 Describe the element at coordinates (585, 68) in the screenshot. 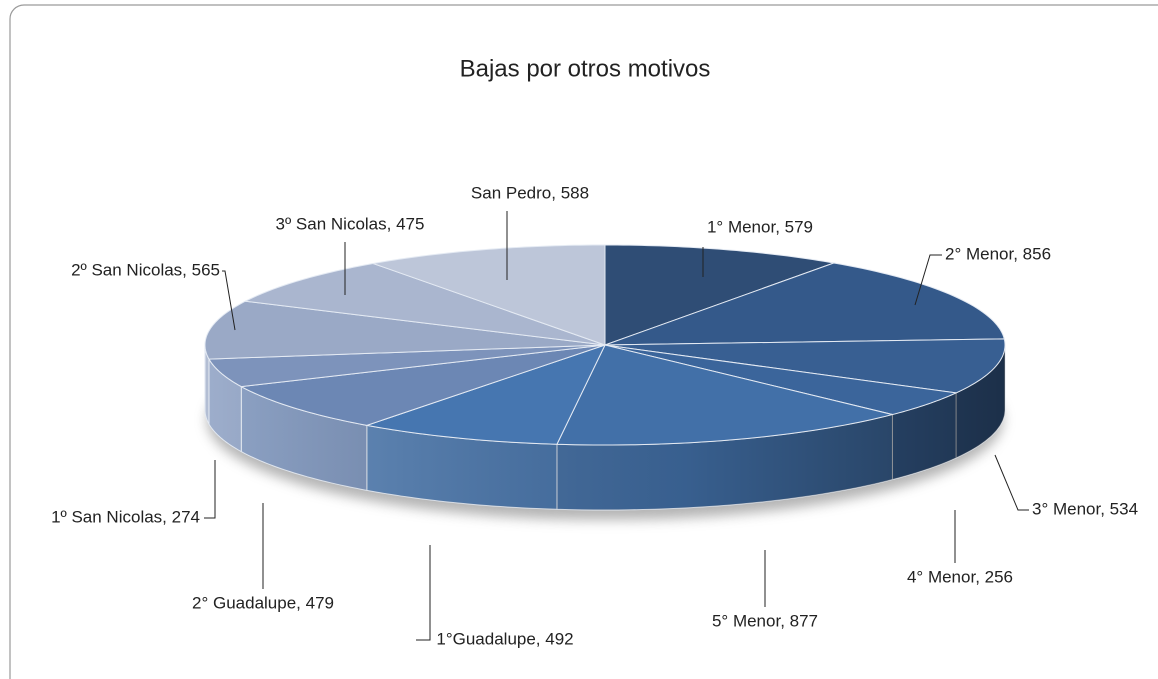

I see `chart-title: Bajas por otros motivos` at that location.